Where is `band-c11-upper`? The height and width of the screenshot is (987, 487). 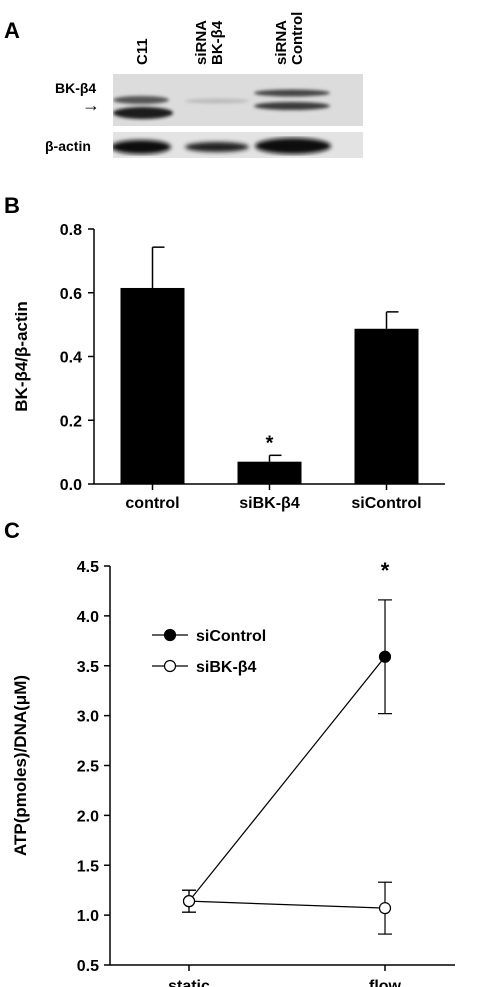
band-c11-upper is located at coordinates (141, 100).